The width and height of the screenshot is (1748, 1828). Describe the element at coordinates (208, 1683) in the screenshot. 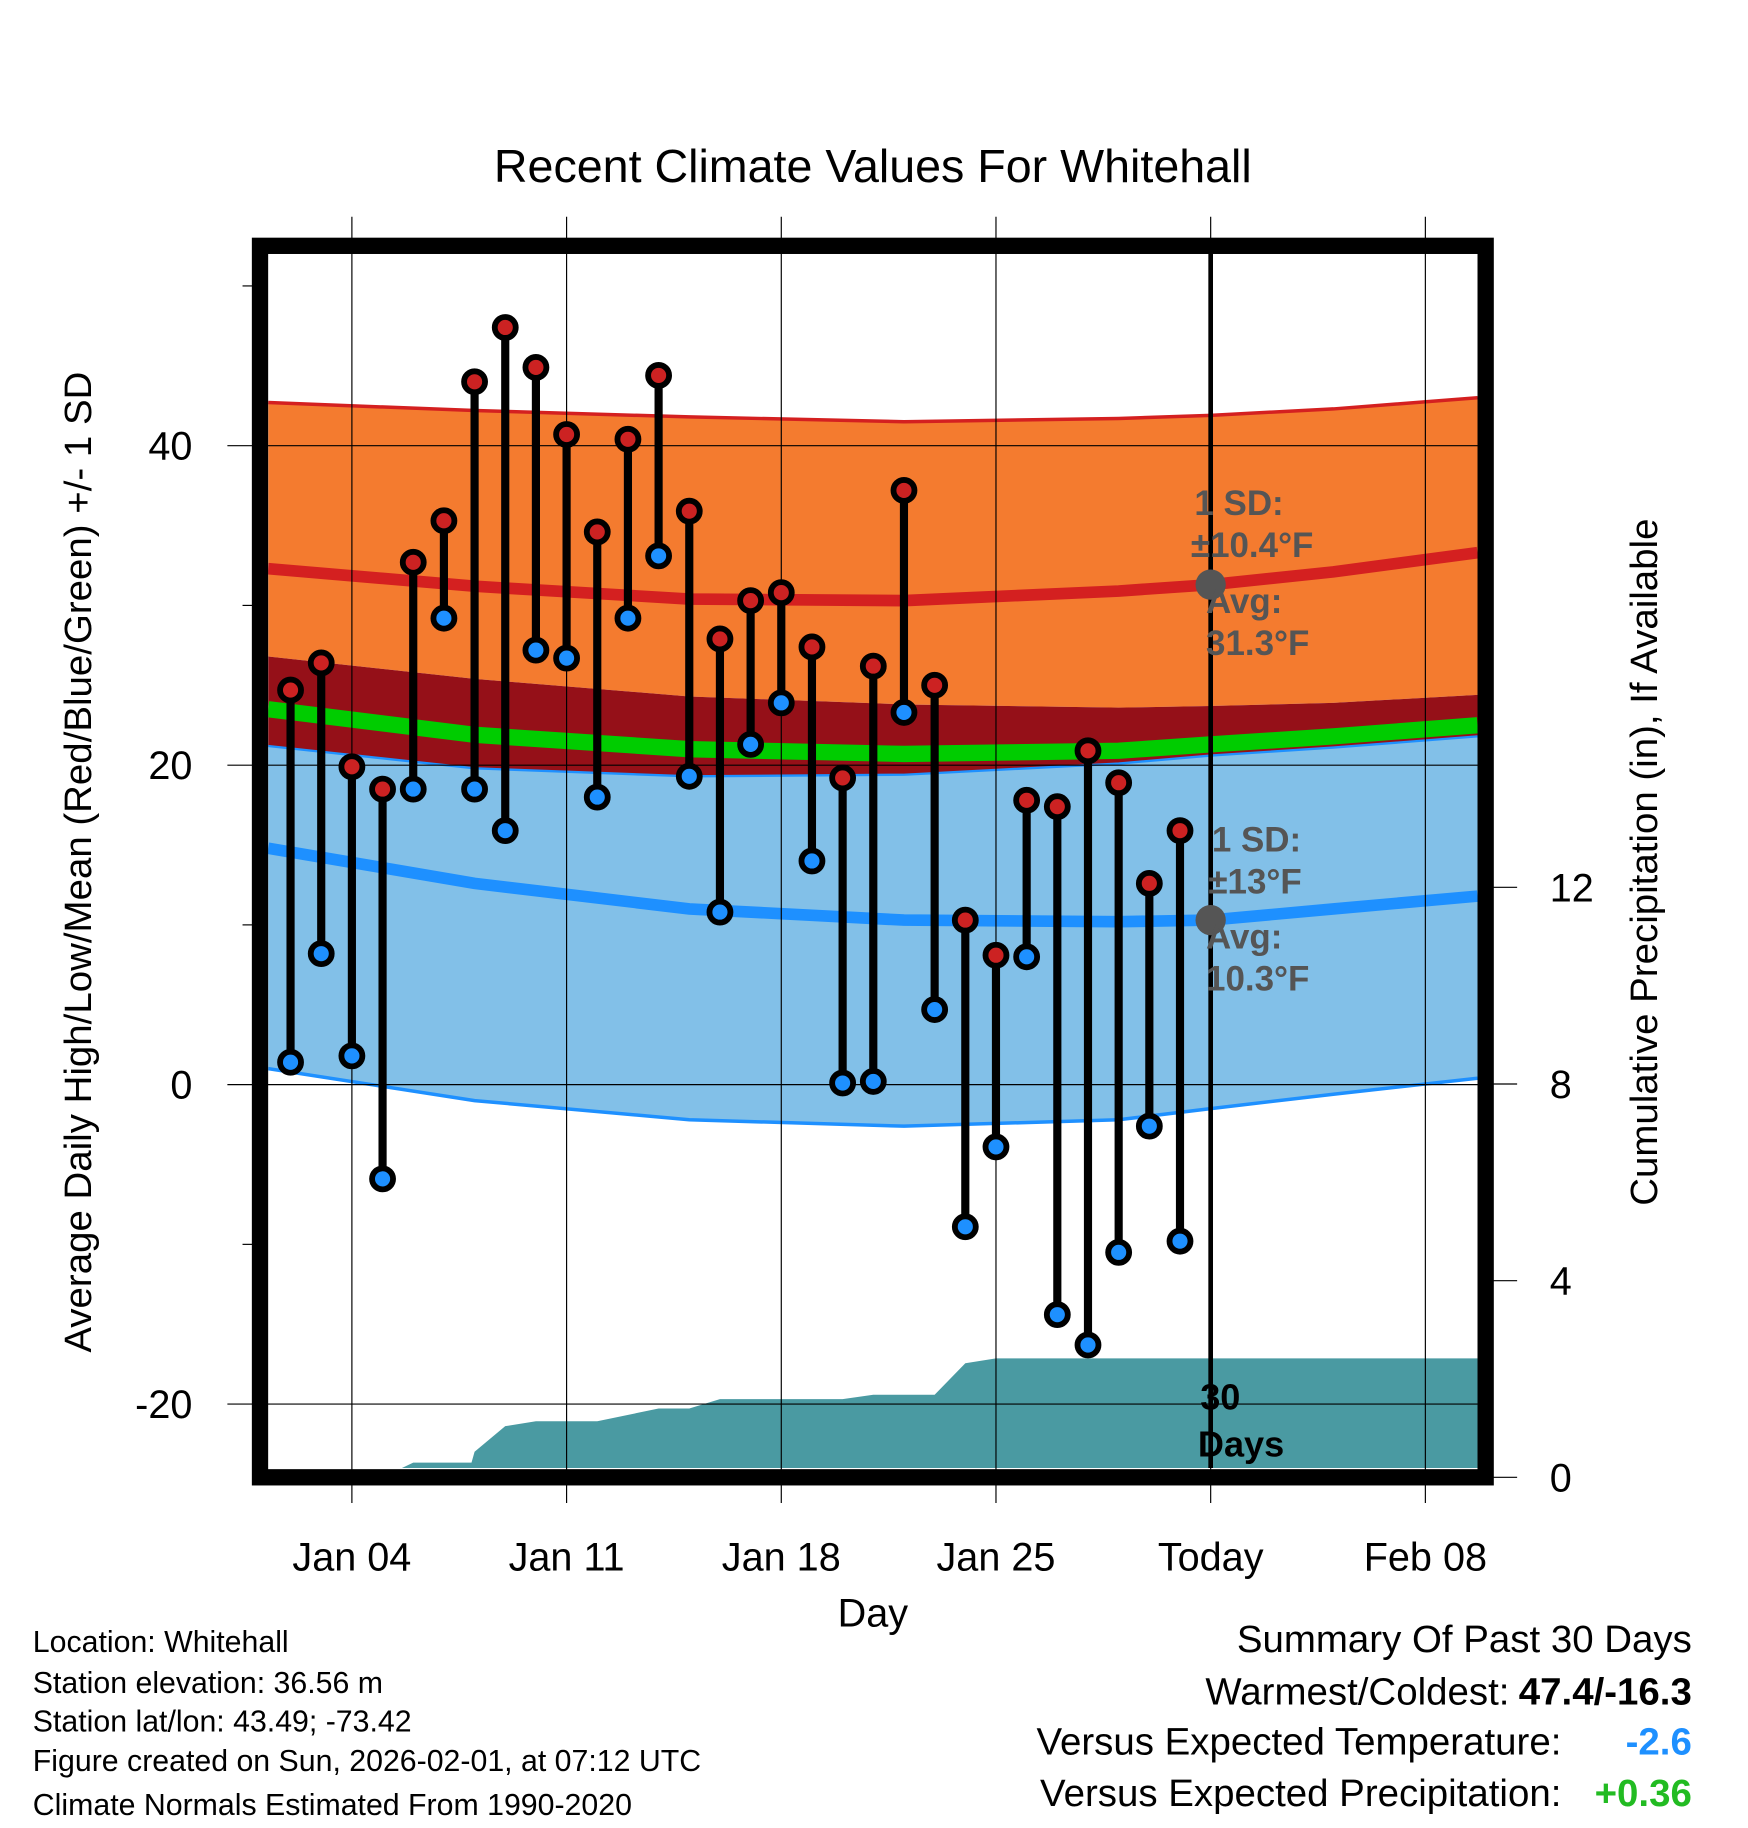

I see `footer-elevation: Station elevation: 36.56 m` at that location.